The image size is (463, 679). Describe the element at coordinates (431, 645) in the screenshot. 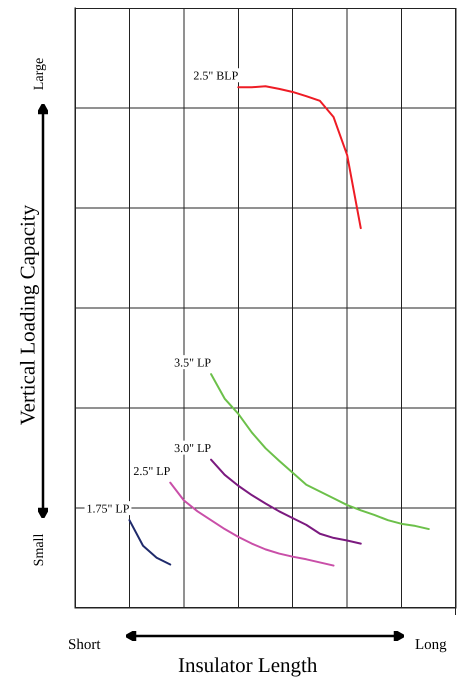

I see `text: Long` at that location.